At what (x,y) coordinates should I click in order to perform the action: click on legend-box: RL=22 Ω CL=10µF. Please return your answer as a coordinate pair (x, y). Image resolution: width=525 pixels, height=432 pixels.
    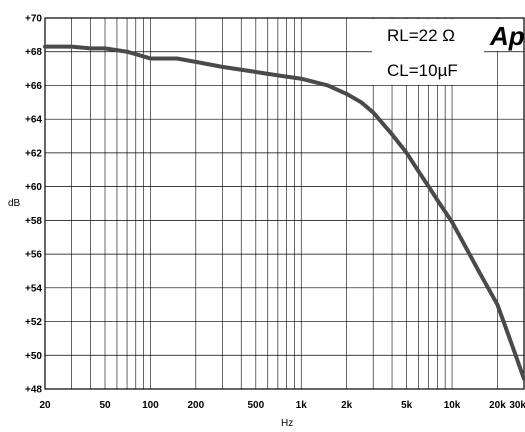
    Looking at the image, I should click on (428, 52).